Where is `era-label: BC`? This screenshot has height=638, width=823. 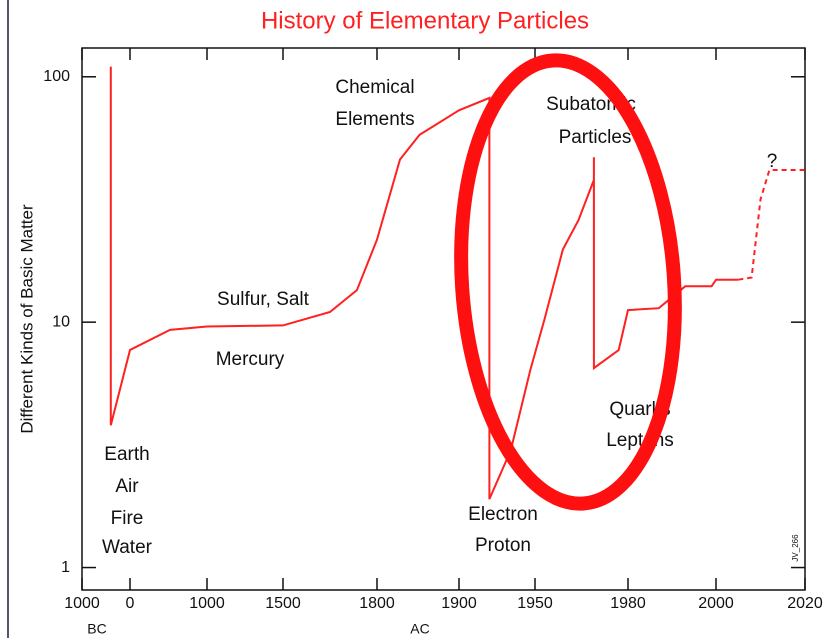
era-label: BC is located at coordinates (96, 629).